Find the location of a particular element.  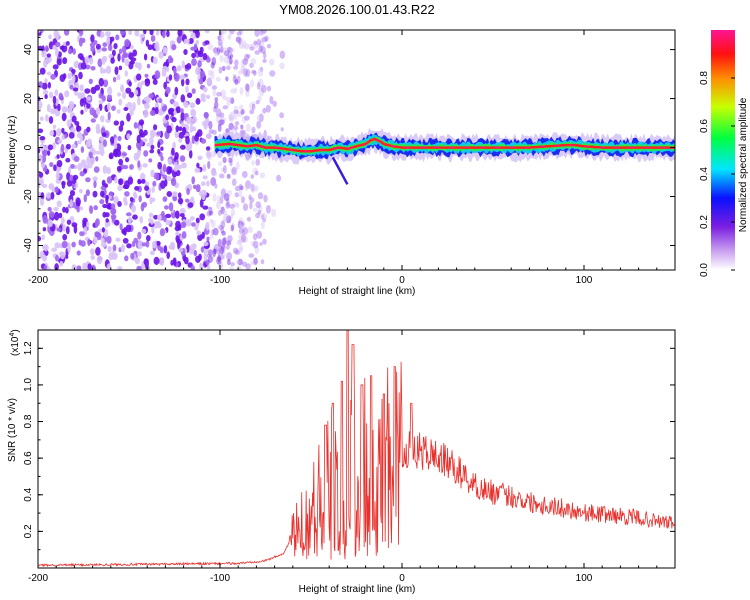

y-tick-label: -40 is located at coordinates (28, 245).